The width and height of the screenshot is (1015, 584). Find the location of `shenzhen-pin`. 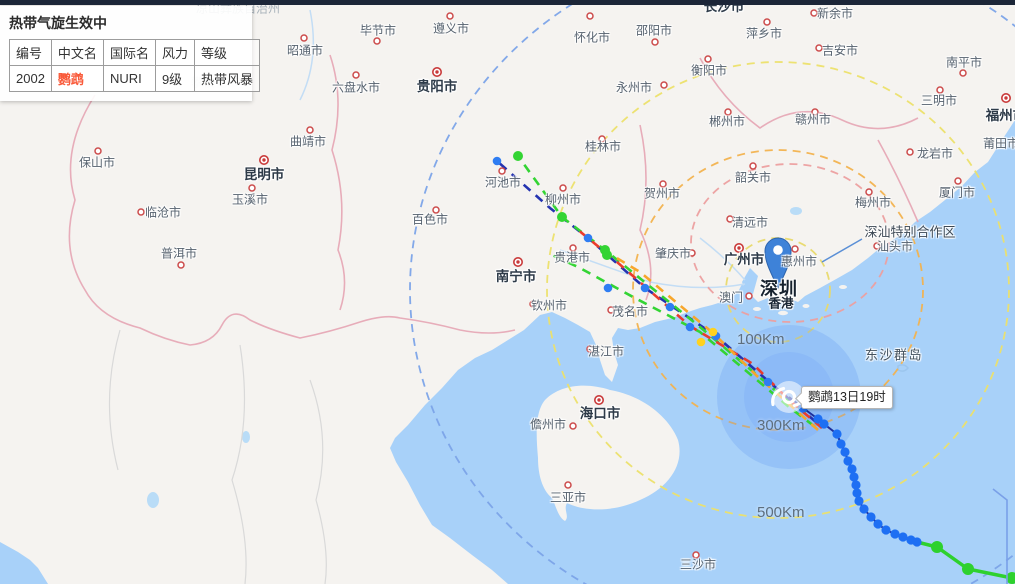

shenzhen-pin is located at coordinates (778, 263).